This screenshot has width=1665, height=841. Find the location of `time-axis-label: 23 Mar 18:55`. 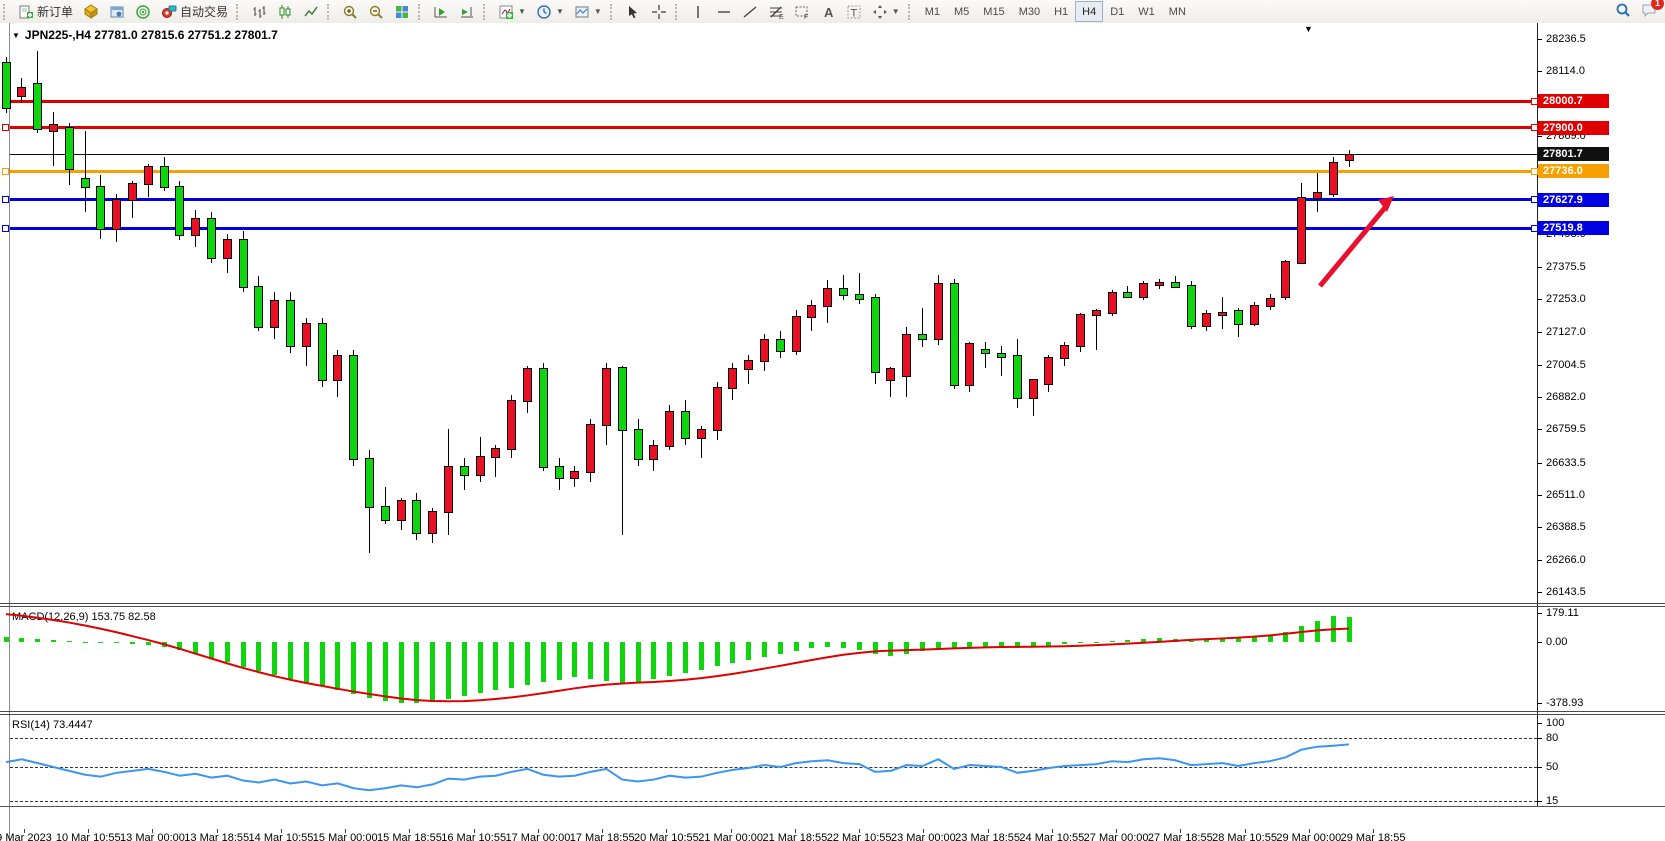

time-axis-label: 23 Mar 18:55 is located at coordinates (988, 836).